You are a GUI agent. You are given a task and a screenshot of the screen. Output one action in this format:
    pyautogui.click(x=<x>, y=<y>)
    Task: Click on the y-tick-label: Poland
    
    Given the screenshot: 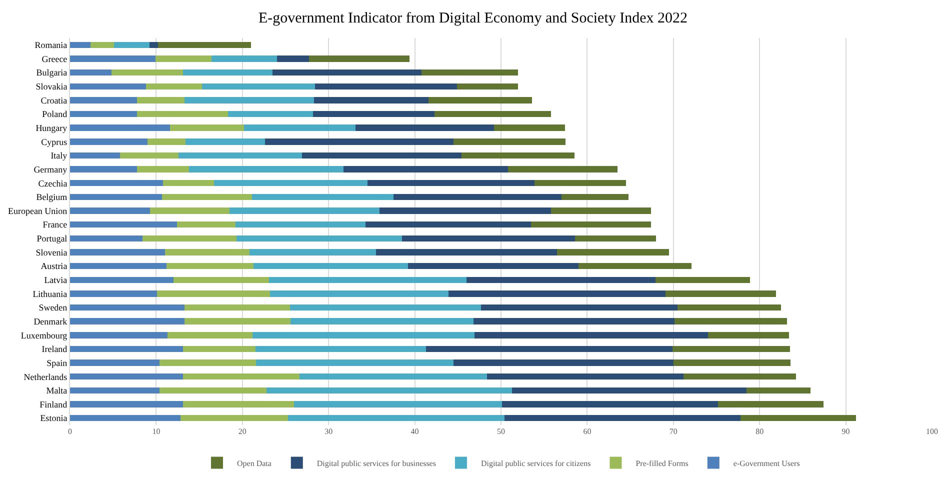 What is the action you would take?
    pyautogui.click(x=55, y=114)
    